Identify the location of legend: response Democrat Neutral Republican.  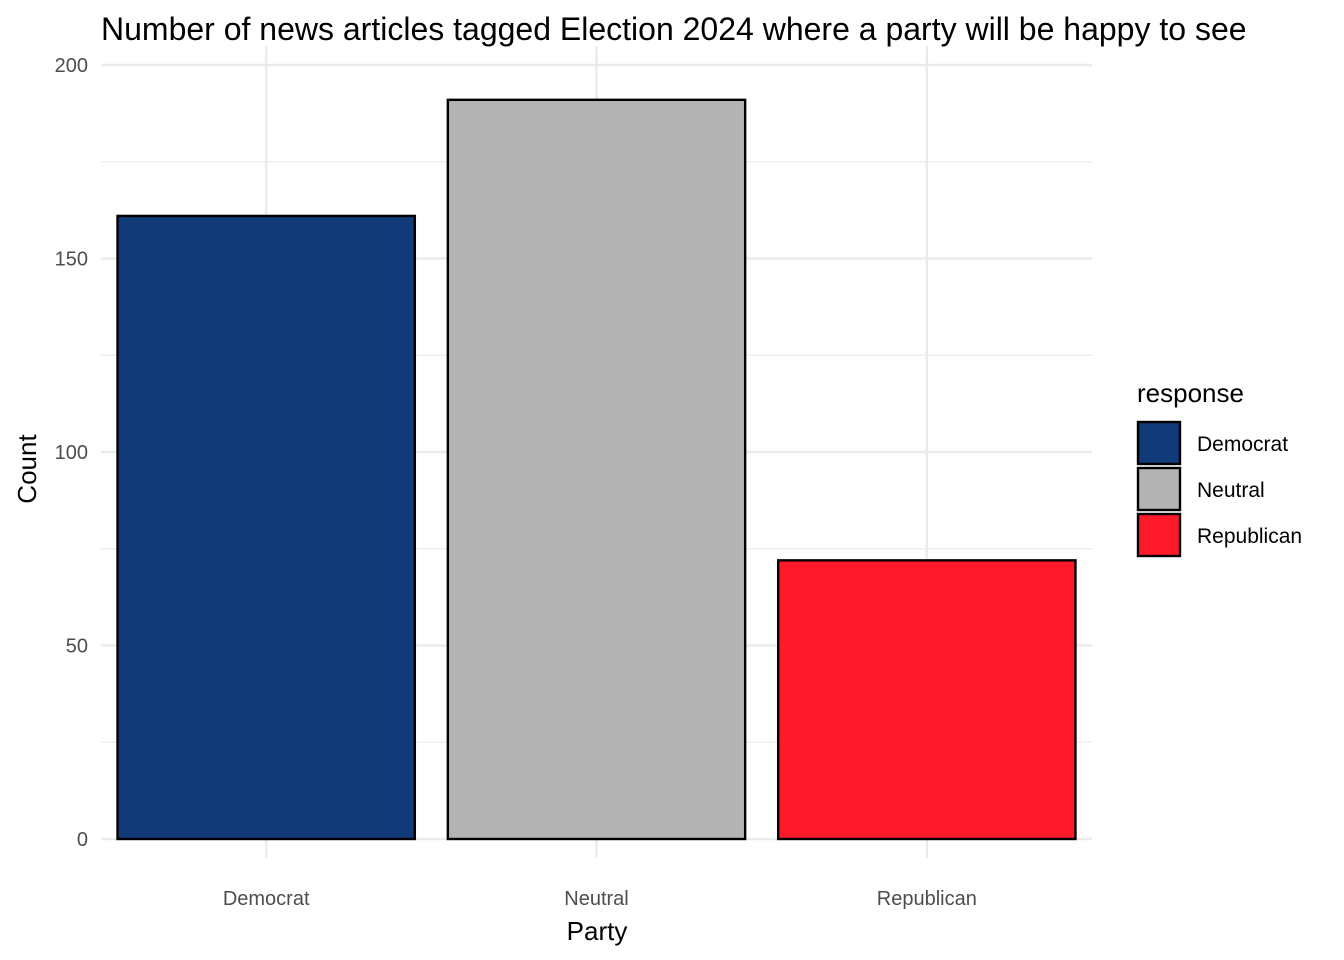
(1219, 468).